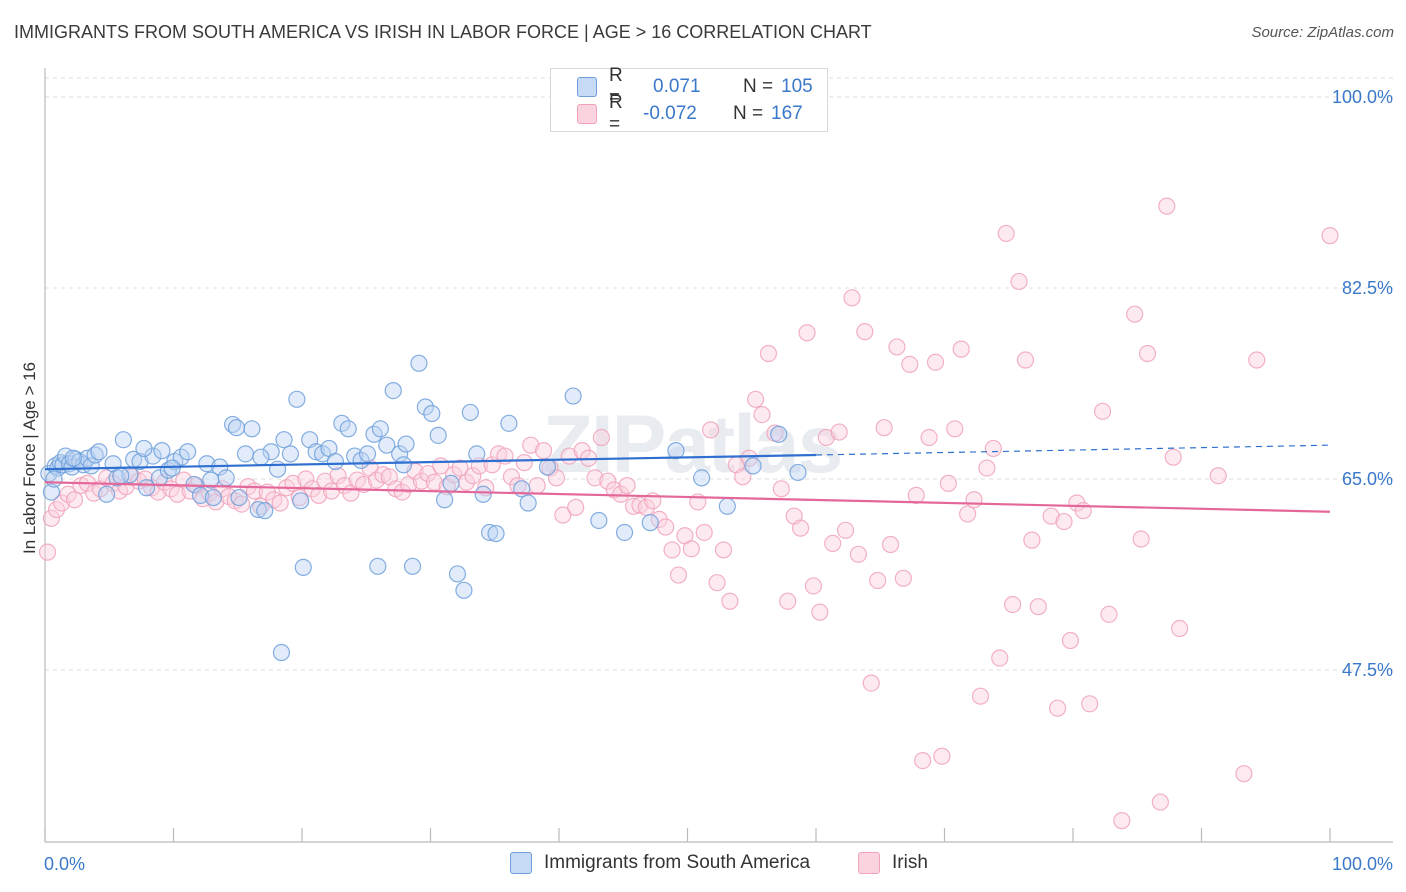 The width and height of the screenshot is (1406, 892). I want to click on y-tick-labels: 47.5% 65.0% 82.5% 100.0%, so click(1362, 383).